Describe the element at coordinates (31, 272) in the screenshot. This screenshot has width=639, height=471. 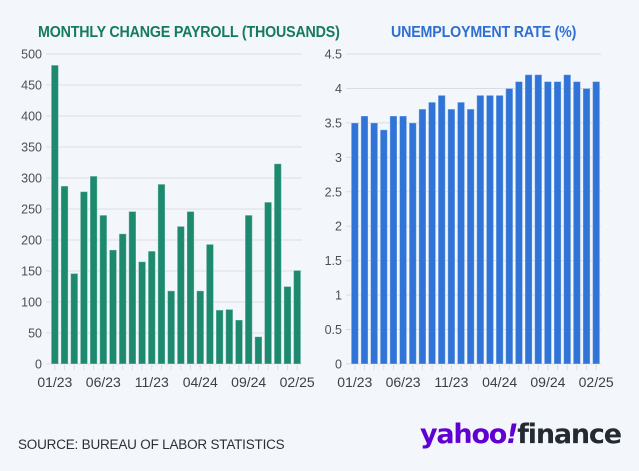
I see `payroll-ytick-label: 150` at that location.